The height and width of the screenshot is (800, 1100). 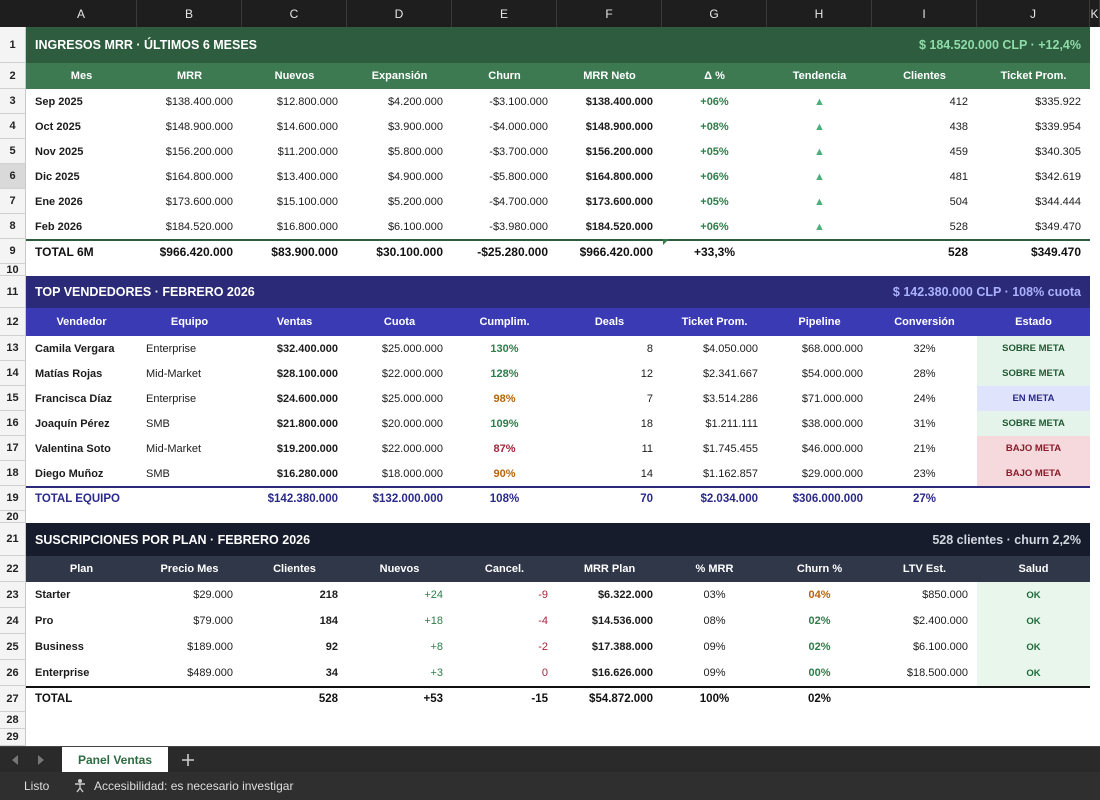 What do you see at coordinates (13, 448) in the screenshot?
I see `row-header: 17` at bounding box center [13, 448].